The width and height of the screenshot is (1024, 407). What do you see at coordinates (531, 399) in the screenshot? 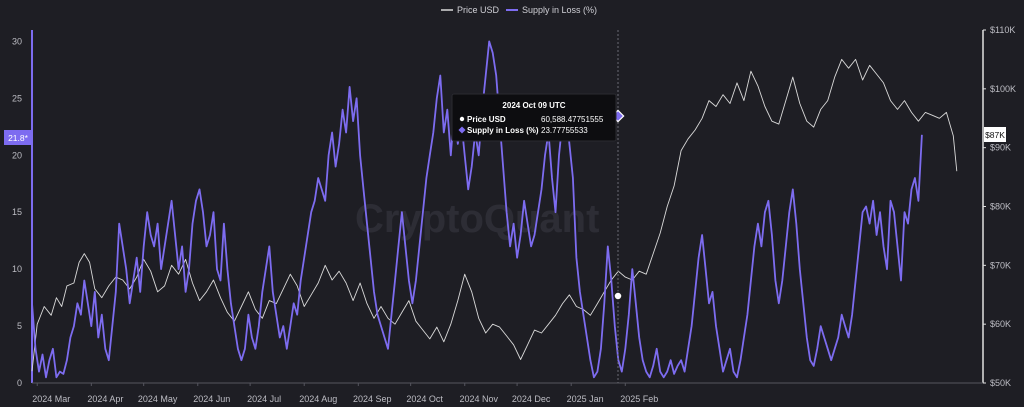
I see `x-tick-label: 2024 Dec` at bounding box center [531, 399].